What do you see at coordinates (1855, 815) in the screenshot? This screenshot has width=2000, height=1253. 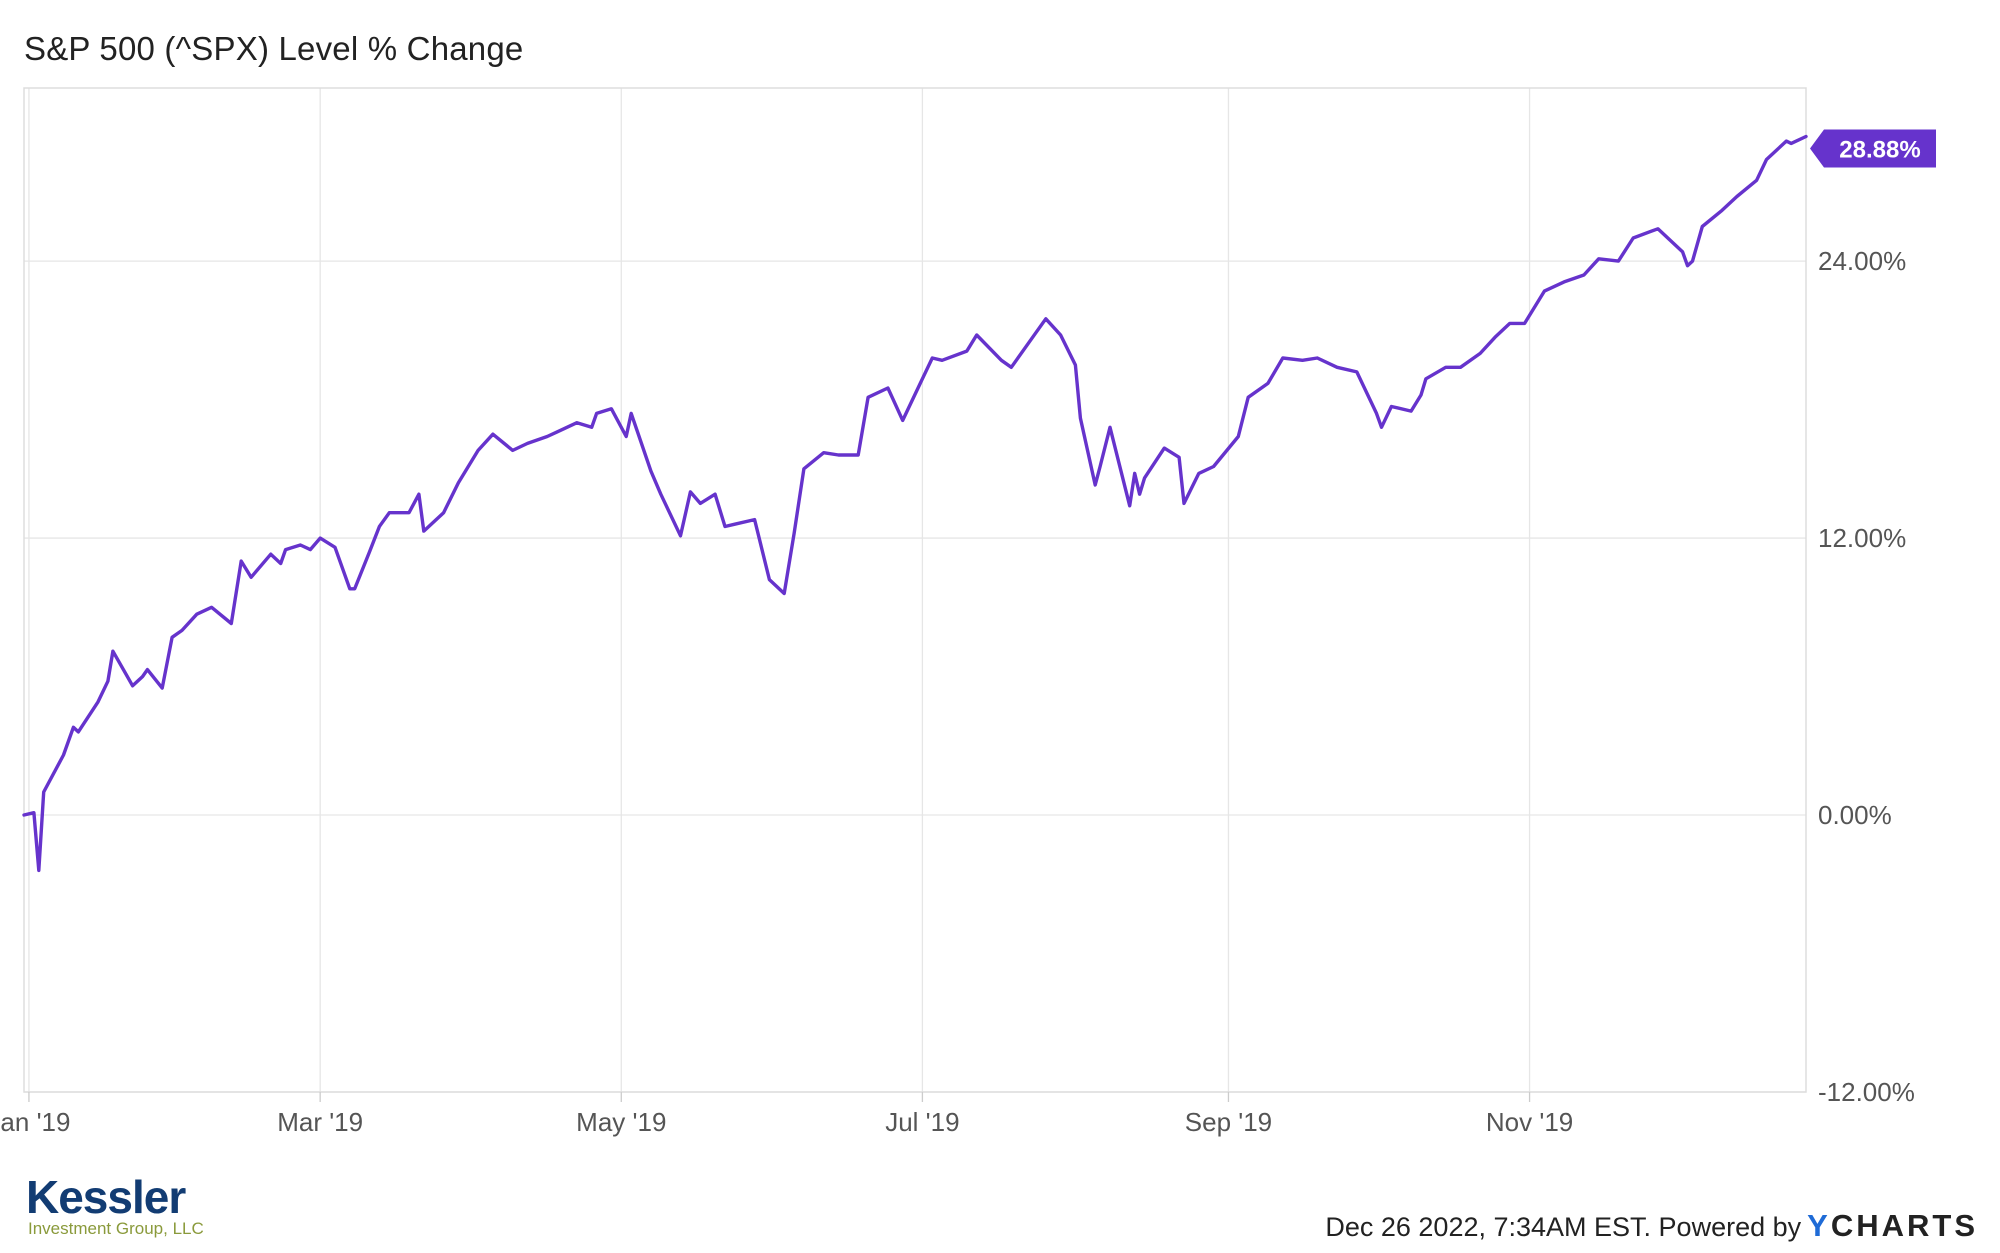 I see `y-tick-label: 0.00%` at bounding box center [1855, 815].